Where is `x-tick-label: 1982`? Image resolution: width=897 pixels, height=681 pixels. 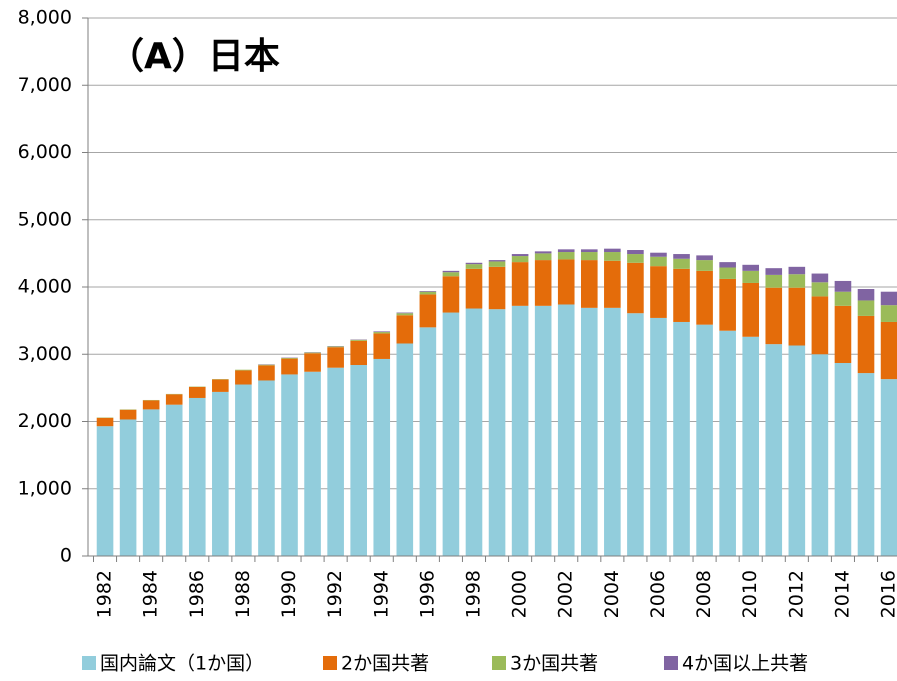 x-tick-label: 1982 is located at coordinates (105, 594).